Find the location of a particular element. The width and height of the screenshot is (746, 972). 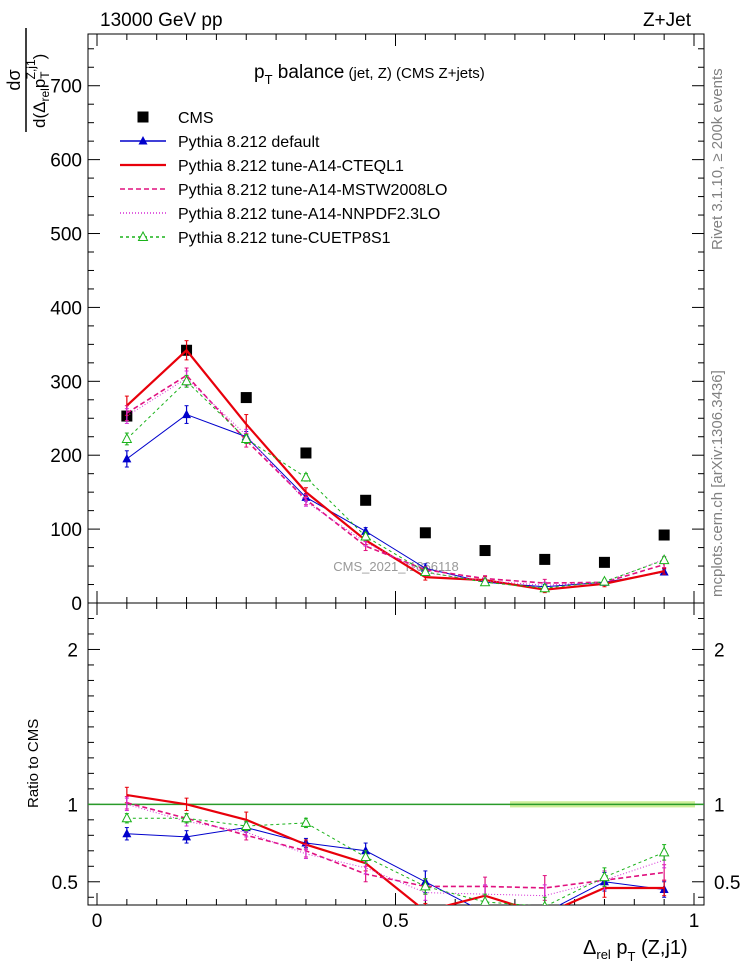

legend-entry: Pythia 8.212 tune-A14-MSTW2008LO is located at coordinates (283, 190).